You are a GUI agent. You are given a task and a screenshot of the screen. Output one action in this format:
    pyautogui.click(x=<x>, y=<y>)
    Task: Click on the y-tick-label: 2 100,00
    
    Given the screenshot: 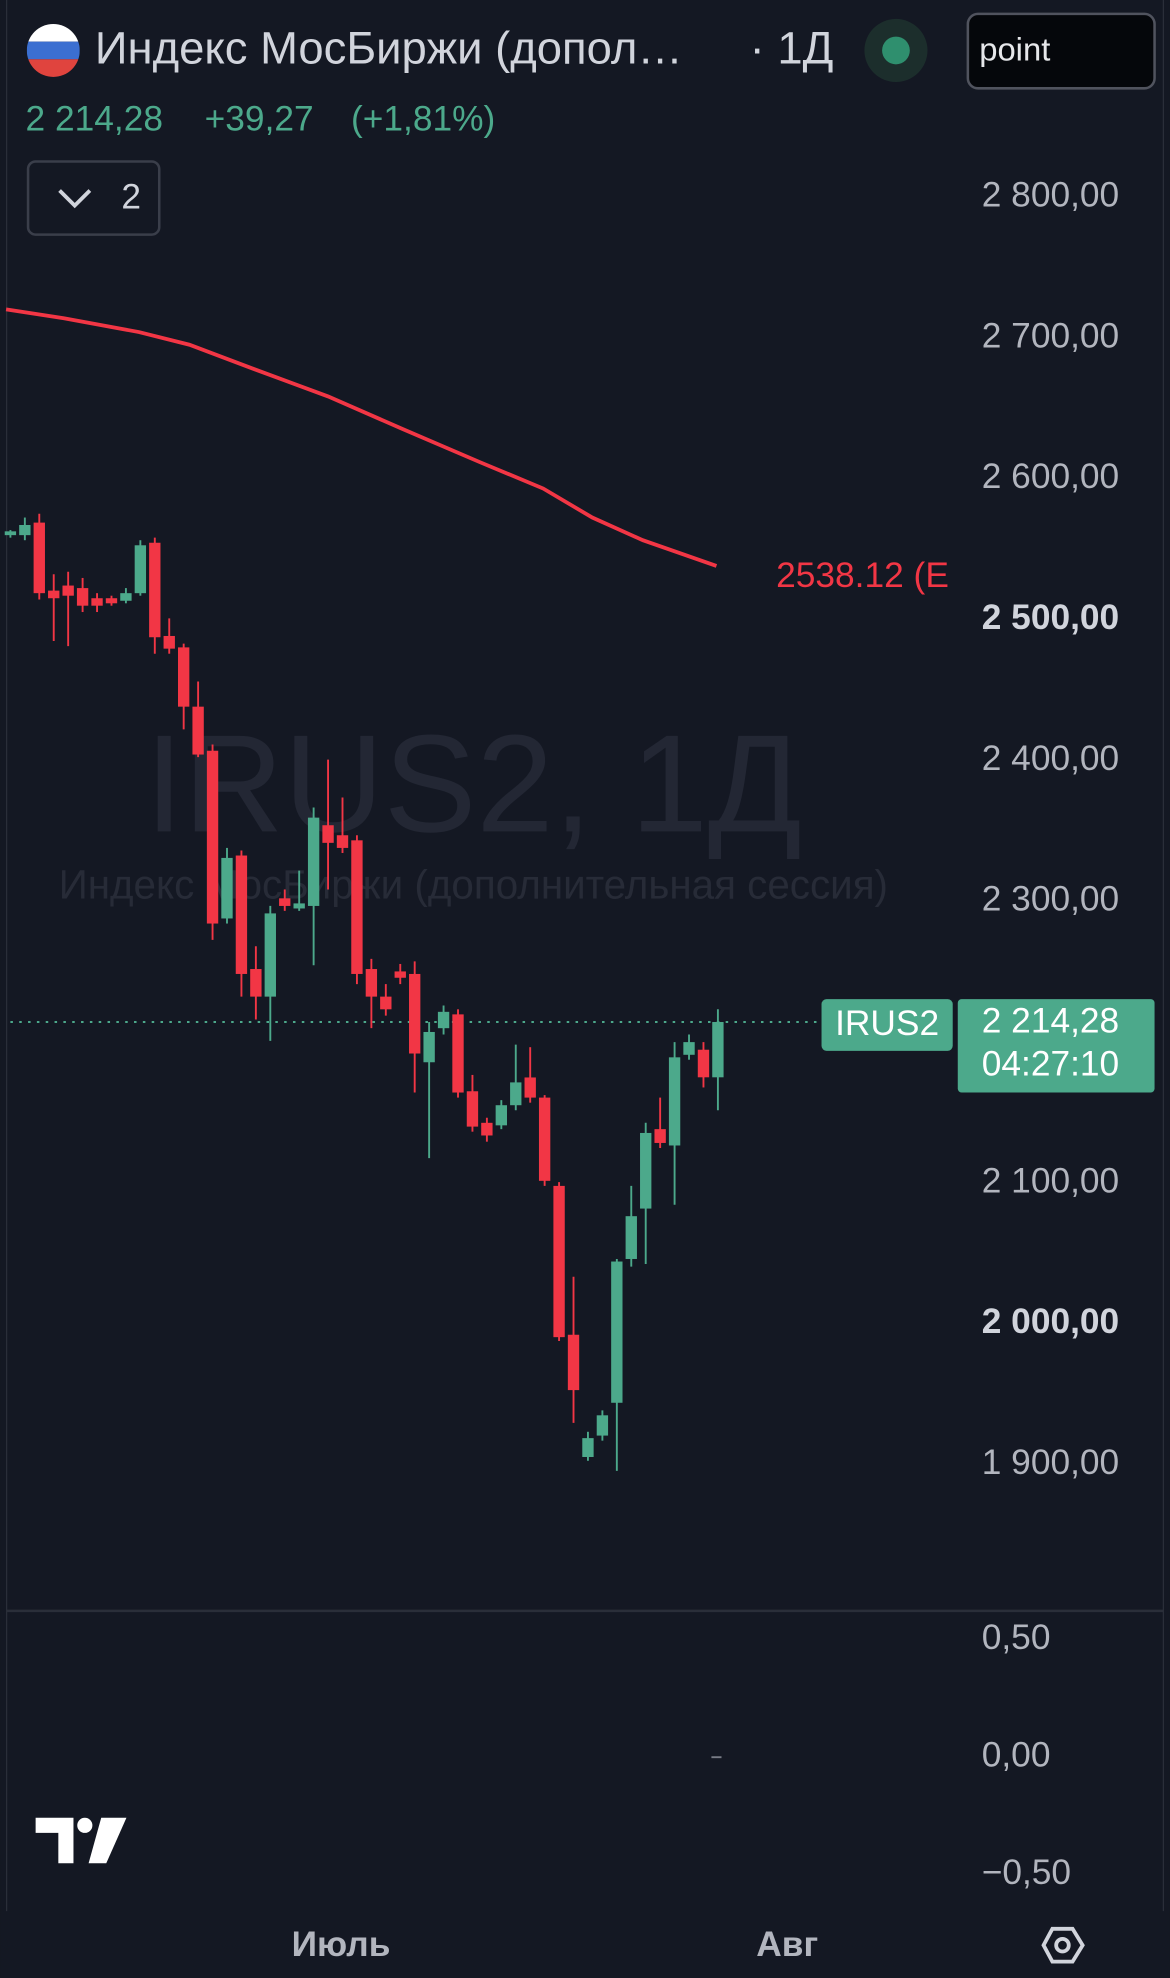 What is the action you would take?
    pyautogui.click(x=1050, y=1180)
    